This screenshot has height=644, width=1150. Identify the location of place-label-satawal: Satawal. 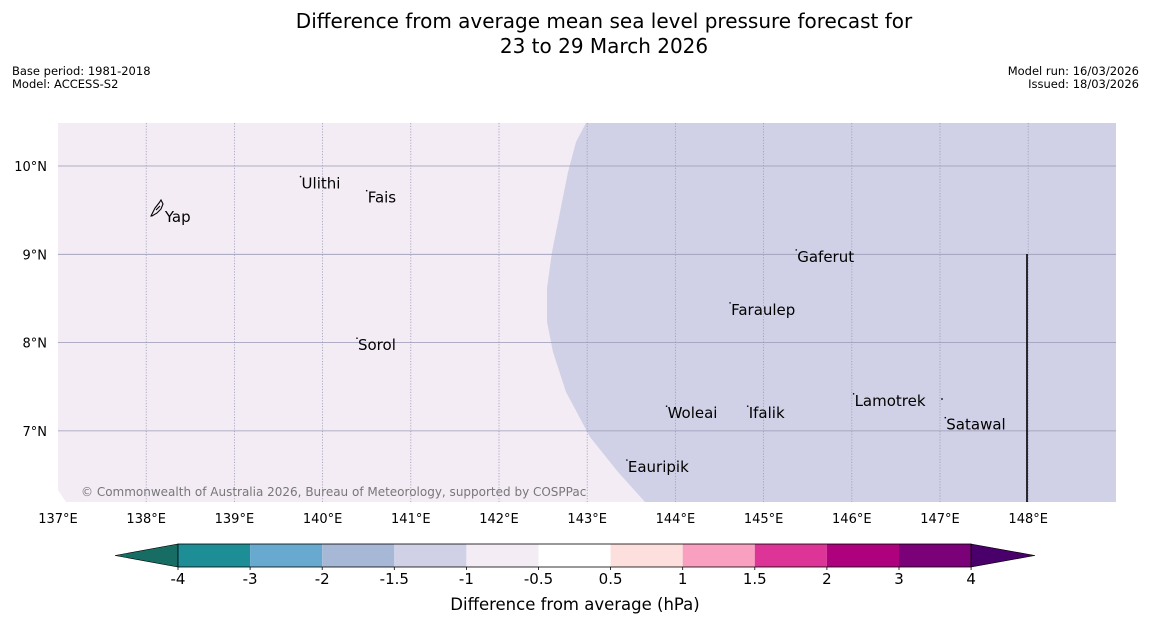
(975, 425).